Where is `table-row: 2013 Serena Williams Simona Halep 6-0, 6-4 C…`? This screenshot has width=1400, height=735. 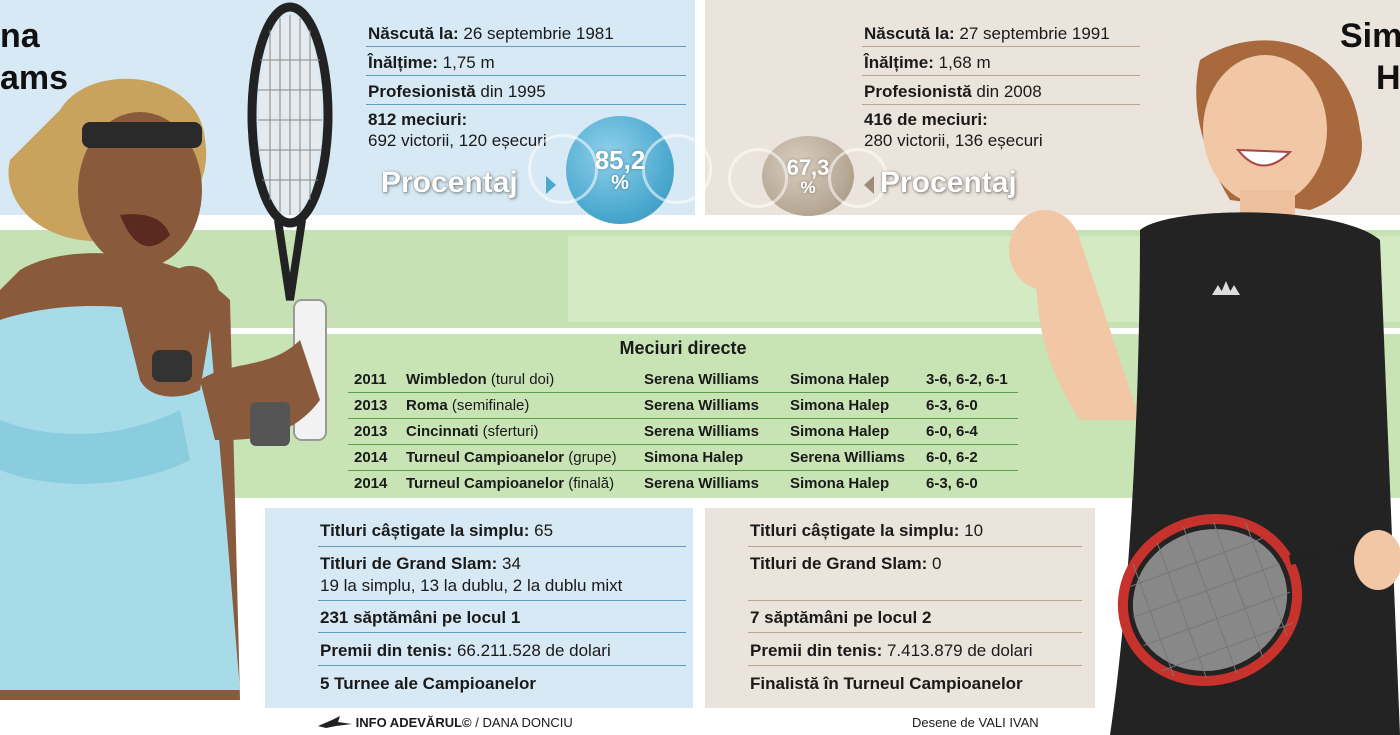 table-row: 2013 Serena Williams Simona Halep 6-0, 6-4 C… is located at coordinates (683, 432).